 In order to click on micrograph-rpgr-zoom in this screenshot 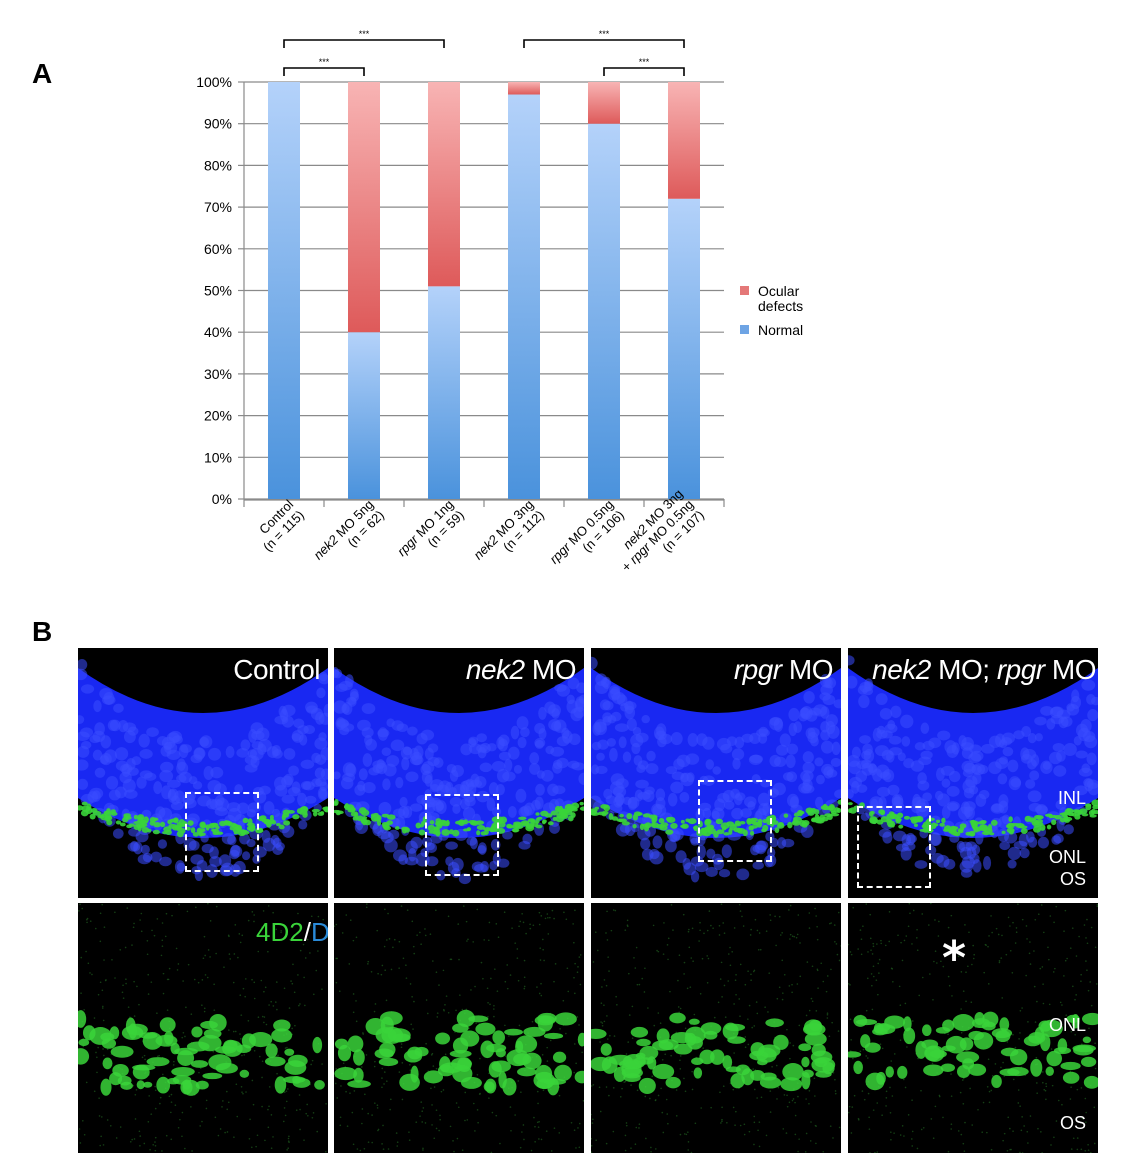, I will do `click(716, 1028)`.